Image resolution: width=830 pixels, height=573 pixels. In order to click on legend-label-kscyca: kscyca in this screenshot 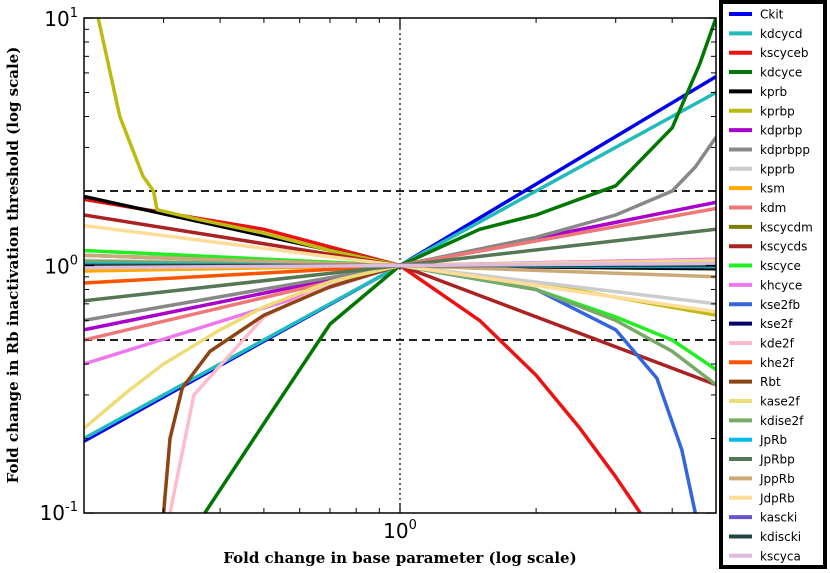, I will do `click(780, 556)`.